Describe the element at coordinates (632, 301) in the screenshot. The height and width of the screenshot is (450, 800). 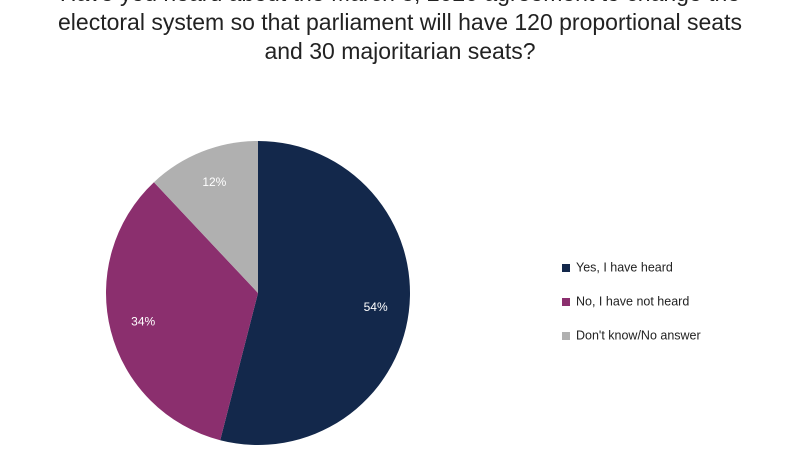
I see `legend-label: No, I have not heard` at that location.